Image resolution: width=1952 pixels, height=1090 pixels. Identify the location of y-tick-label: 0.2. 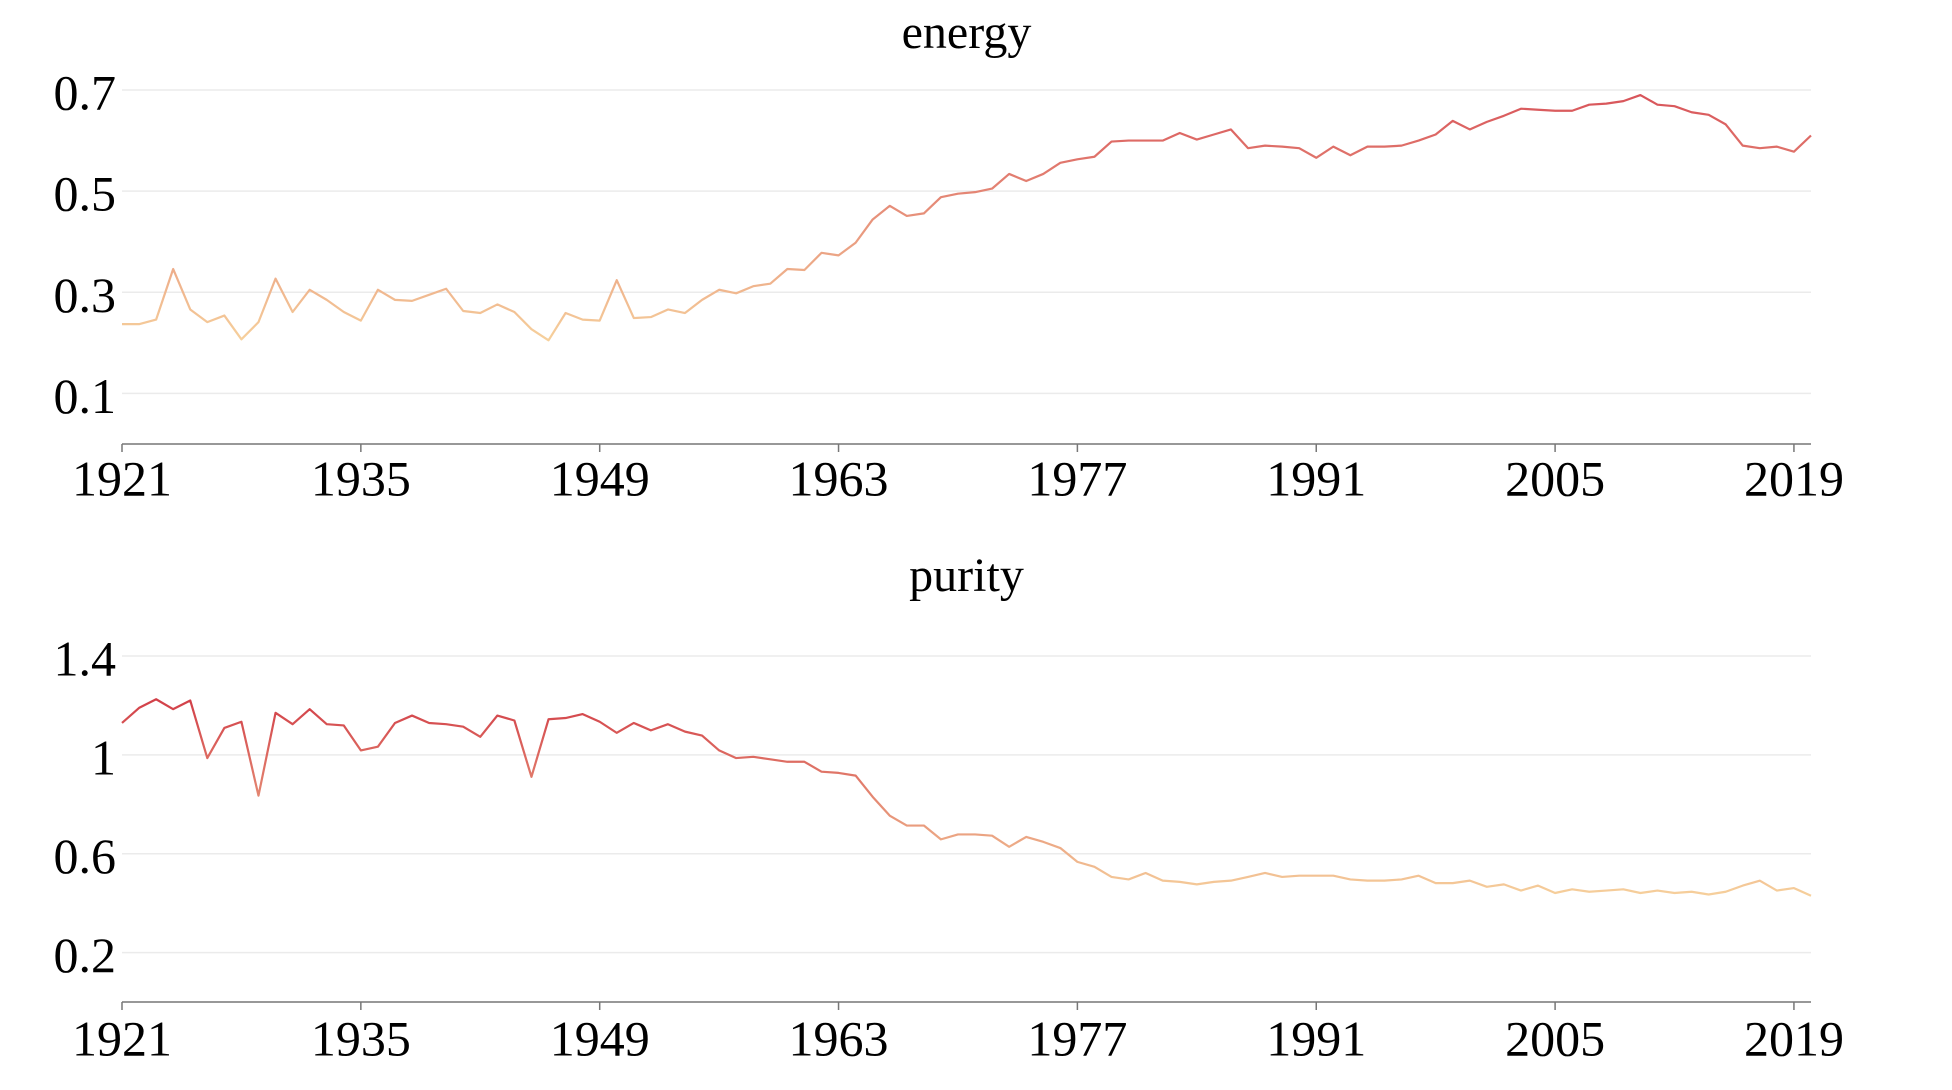
(85, 955).